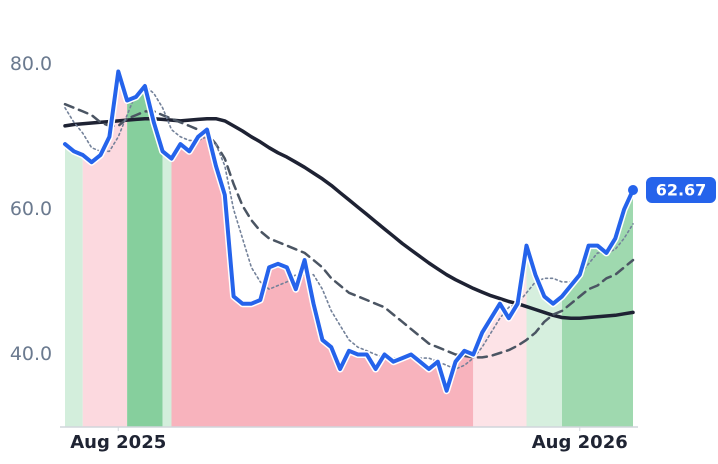 The height and width of the screenshot is (464, 718). What do you see at coordinates (31, 354) in the screenshot?
I see `y-tick-label: 40.0` at bounding box center [31, 354].